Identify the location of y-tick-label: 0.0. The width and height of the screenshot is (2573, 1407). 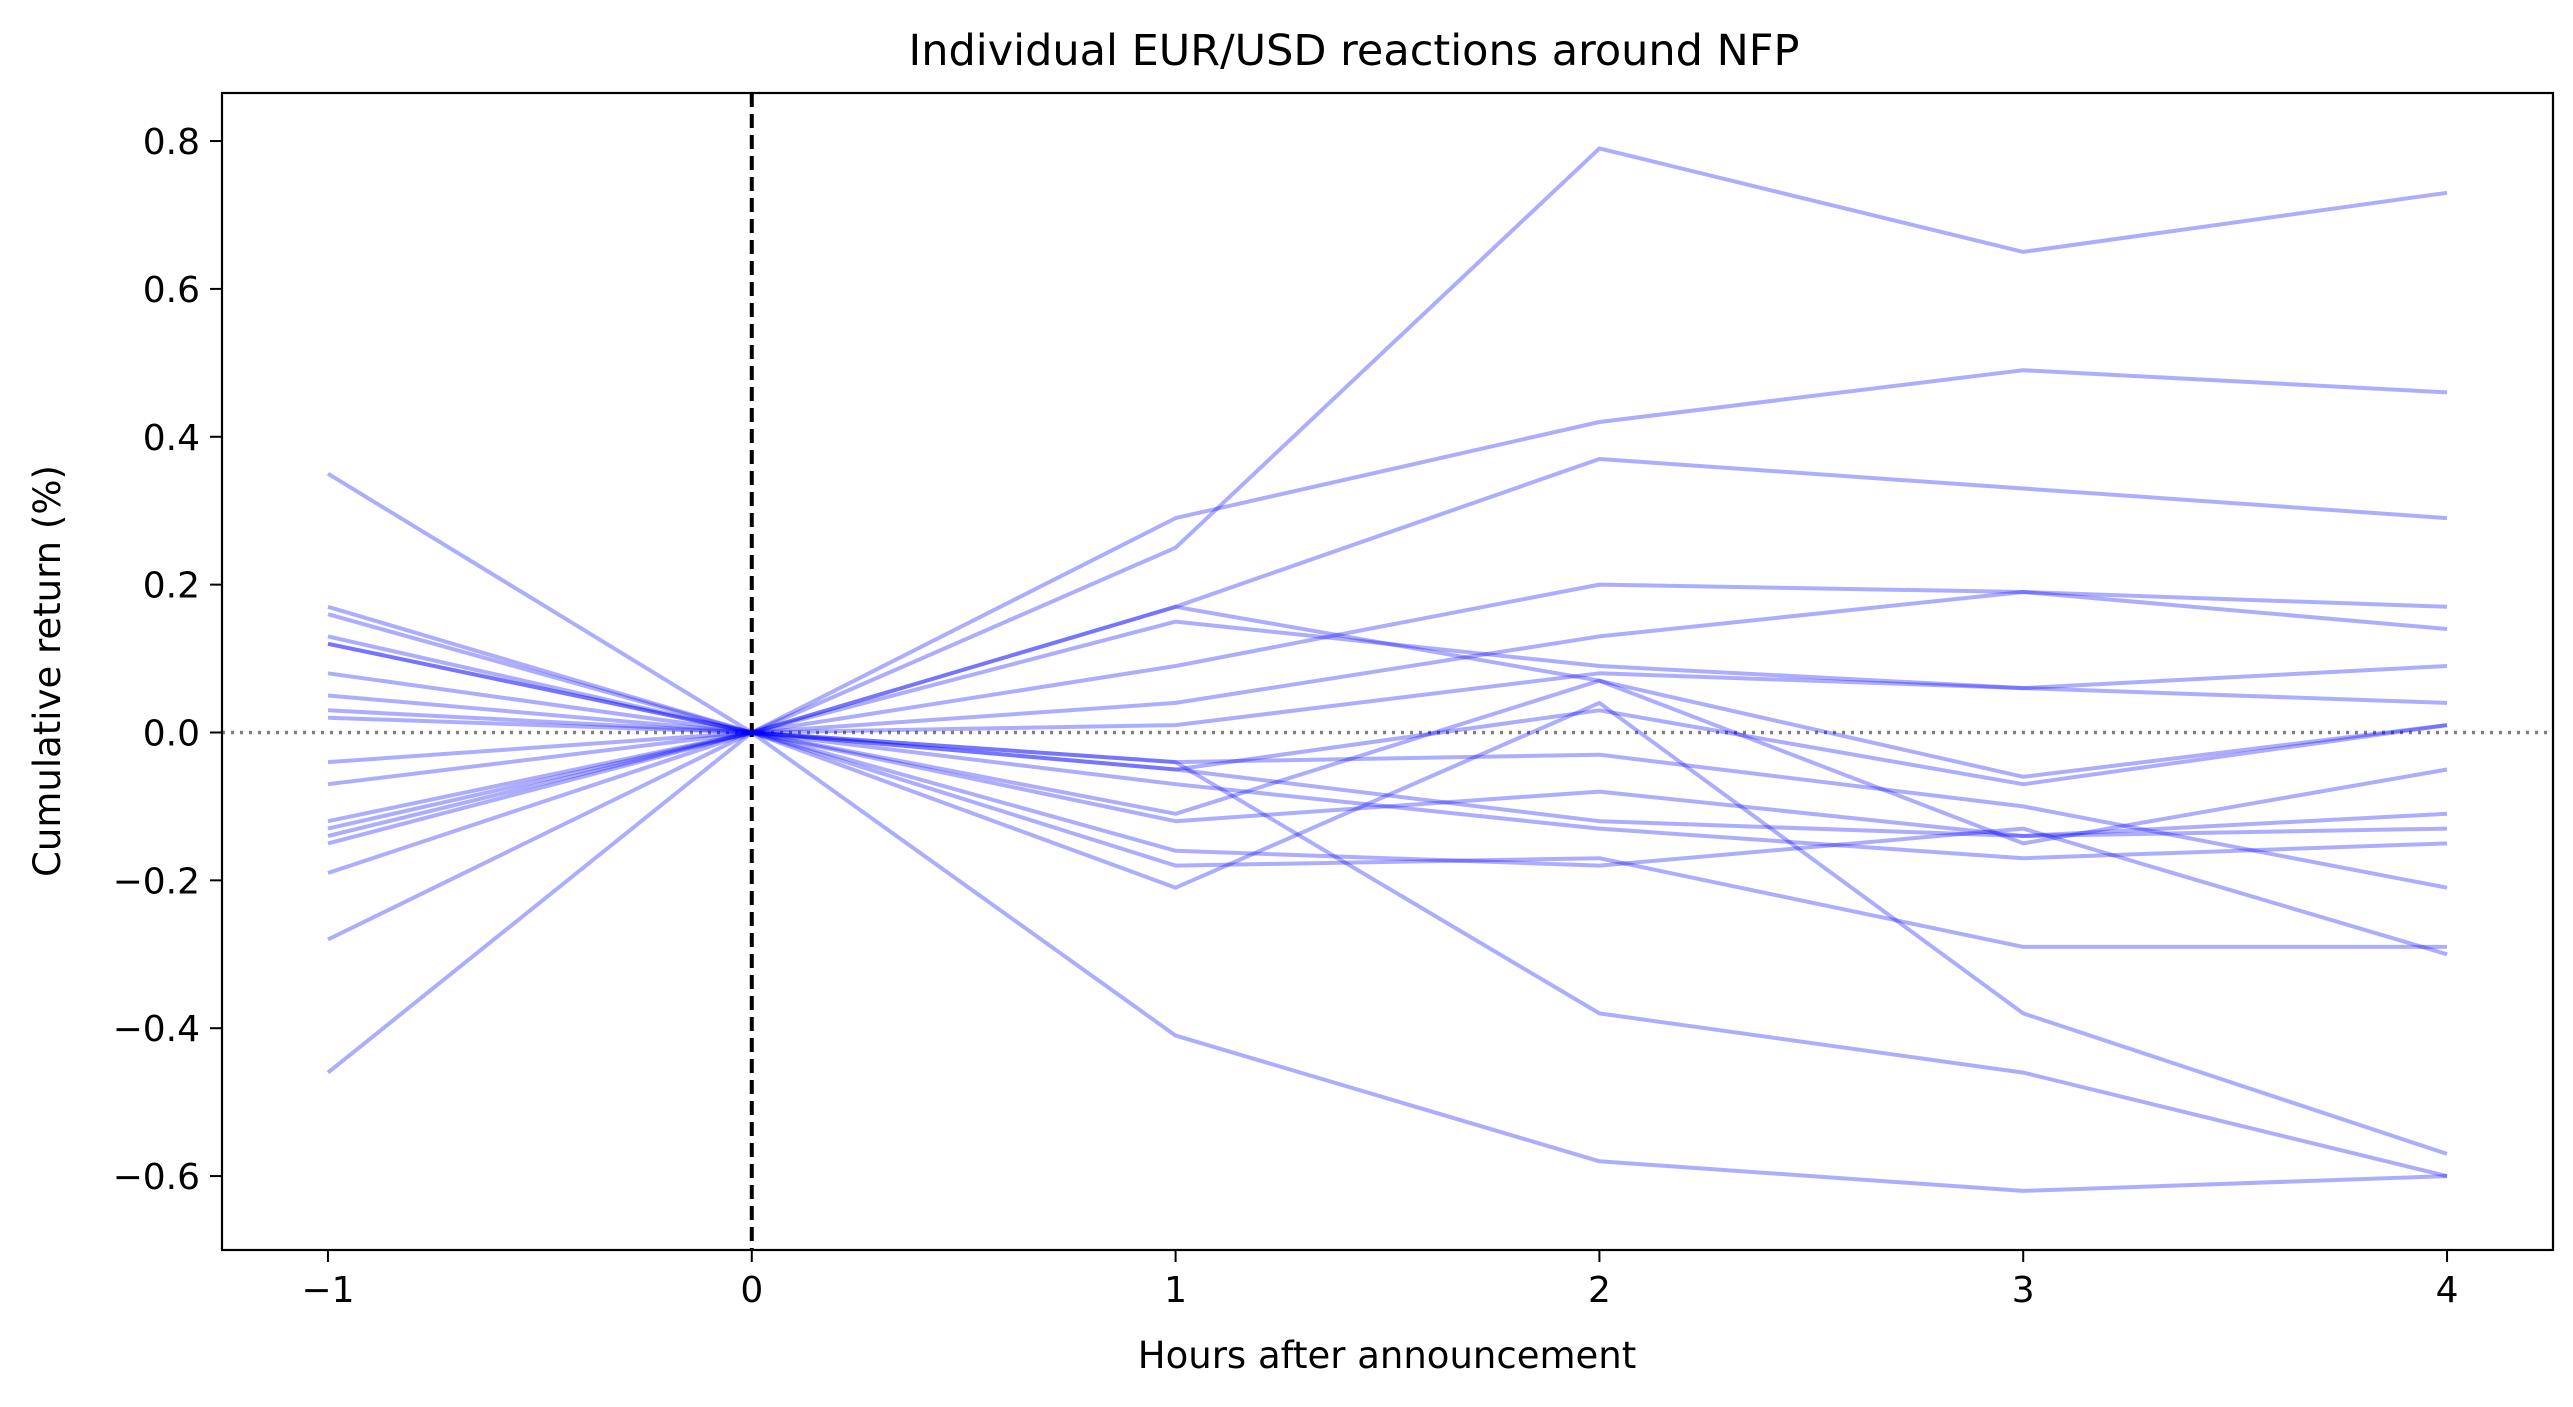
(171, 733).